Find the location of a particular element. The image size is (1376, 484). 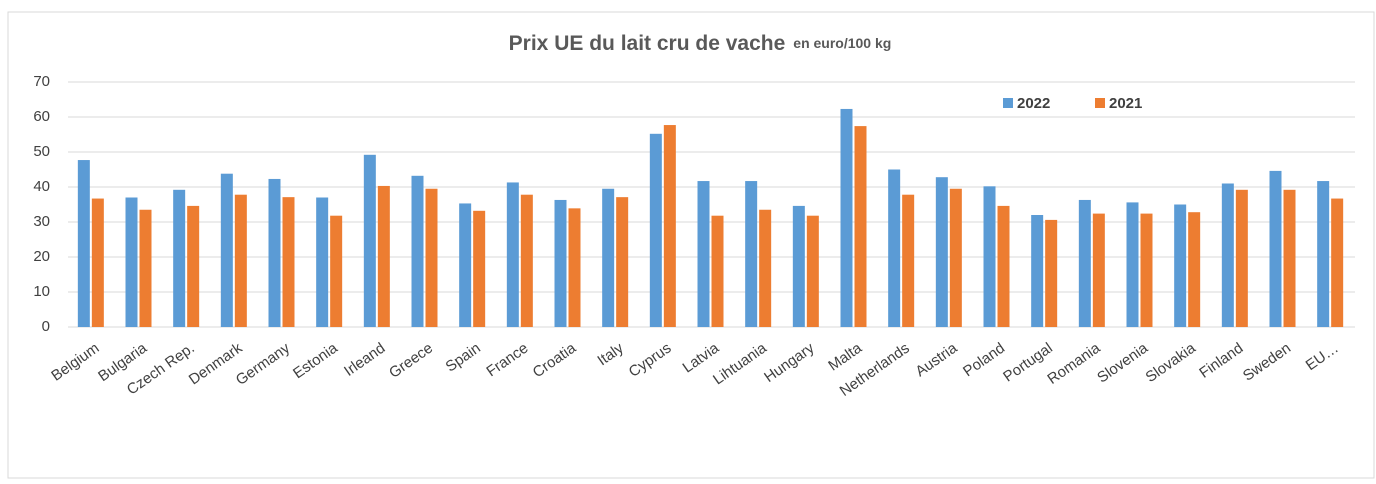

y-tick-label: 60 is located at coordinates (41, 116).